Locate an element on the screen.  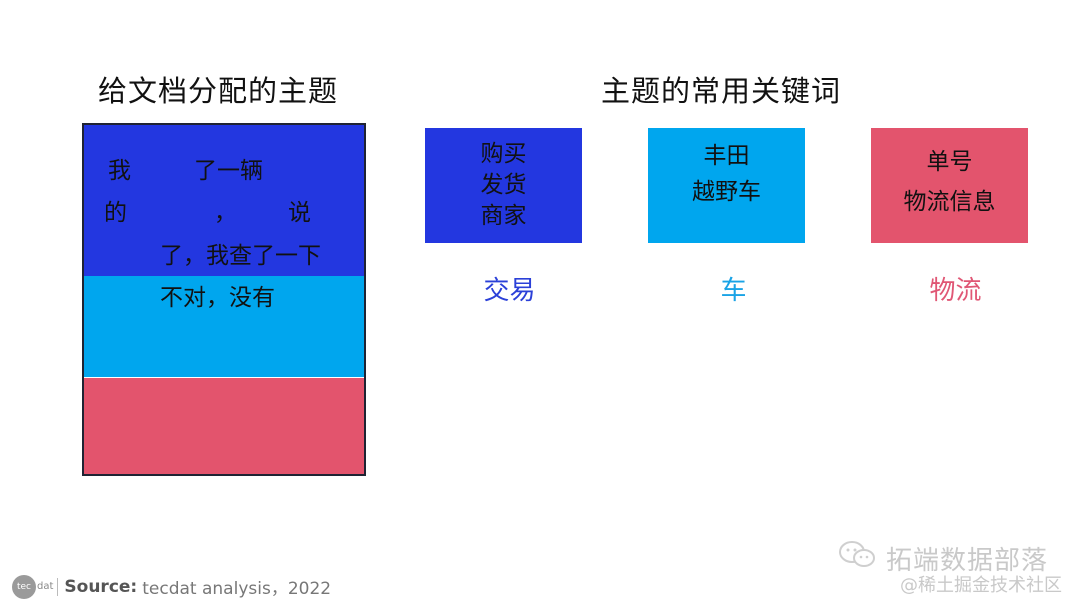
keyword: 丰田 is located at coordinates (726, 156).